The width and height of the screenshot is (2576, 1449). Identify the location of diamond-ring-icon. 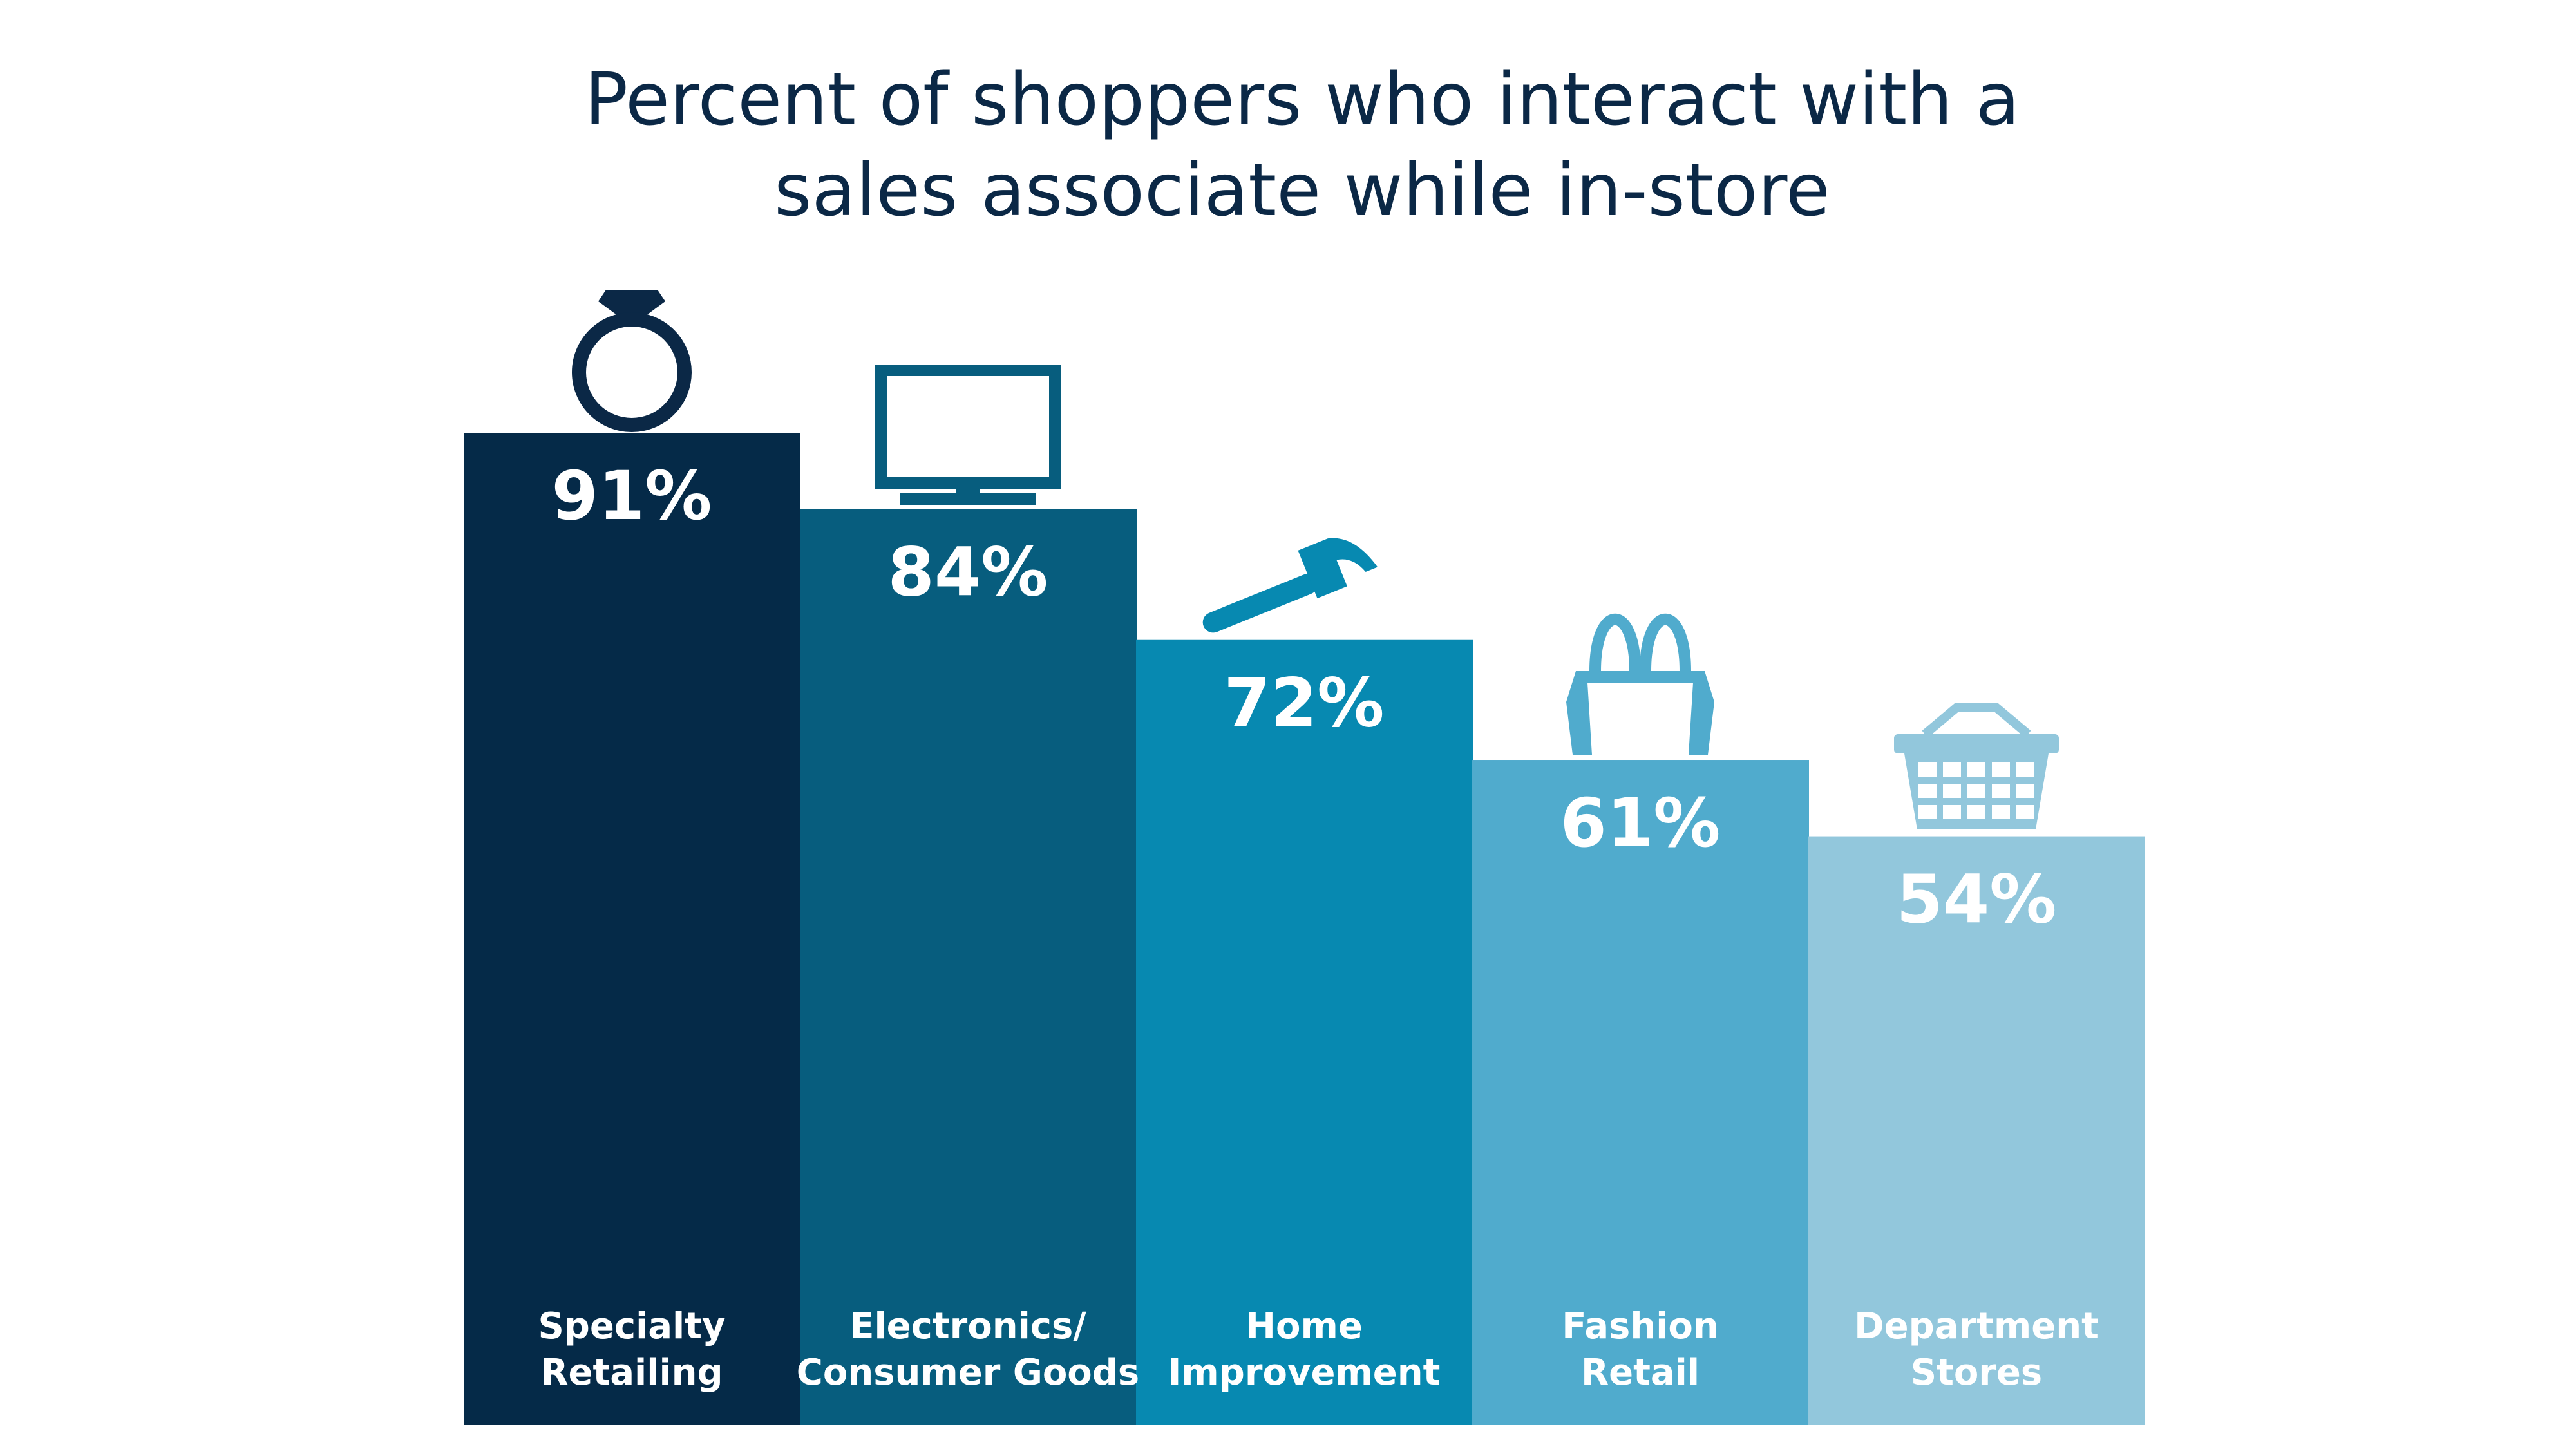
(632, 361).